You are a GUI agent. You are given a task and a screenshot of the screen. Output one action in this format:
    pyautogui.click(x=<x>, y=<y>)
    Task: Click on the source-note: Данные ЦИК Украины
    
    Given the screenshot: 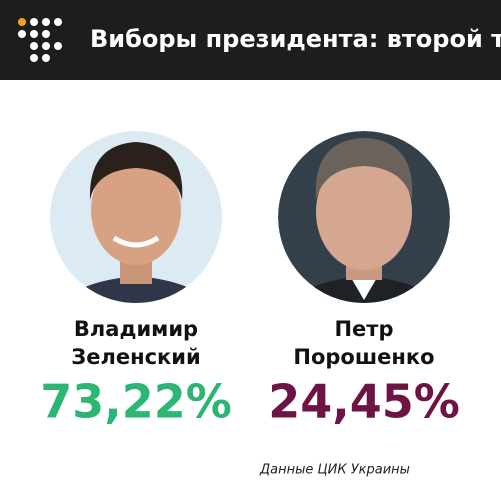 What is the action you would take?
    pyautogui.click(x=334, y=470)
    